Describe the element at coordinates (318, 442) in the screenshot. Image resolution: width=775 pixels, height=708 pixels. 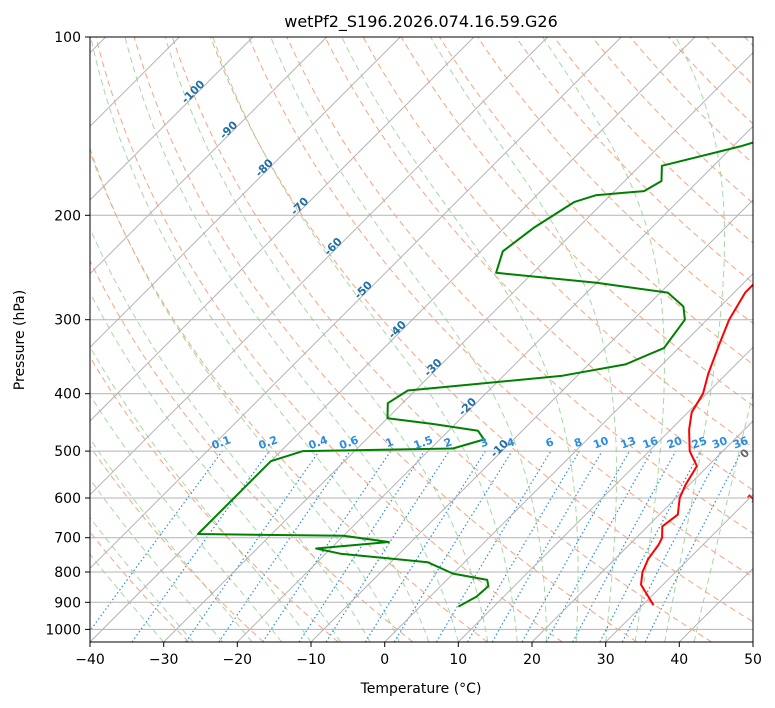
I see `mixing-ratio-label: 0.4` at that location.